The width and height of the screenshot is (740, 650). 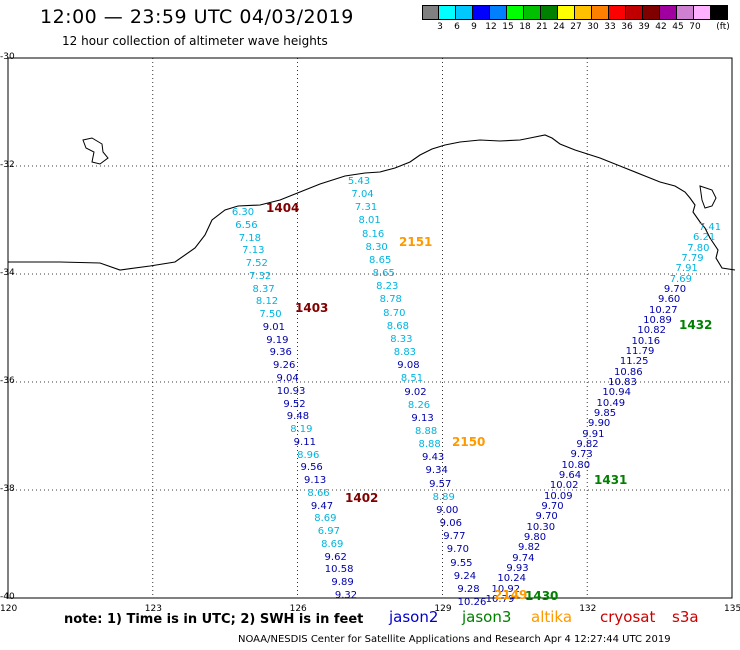 What do you see at coordinates (301, 430) in the screenshot?
I see `wave-height-value: 8.19` at bounding box center [301, 430].